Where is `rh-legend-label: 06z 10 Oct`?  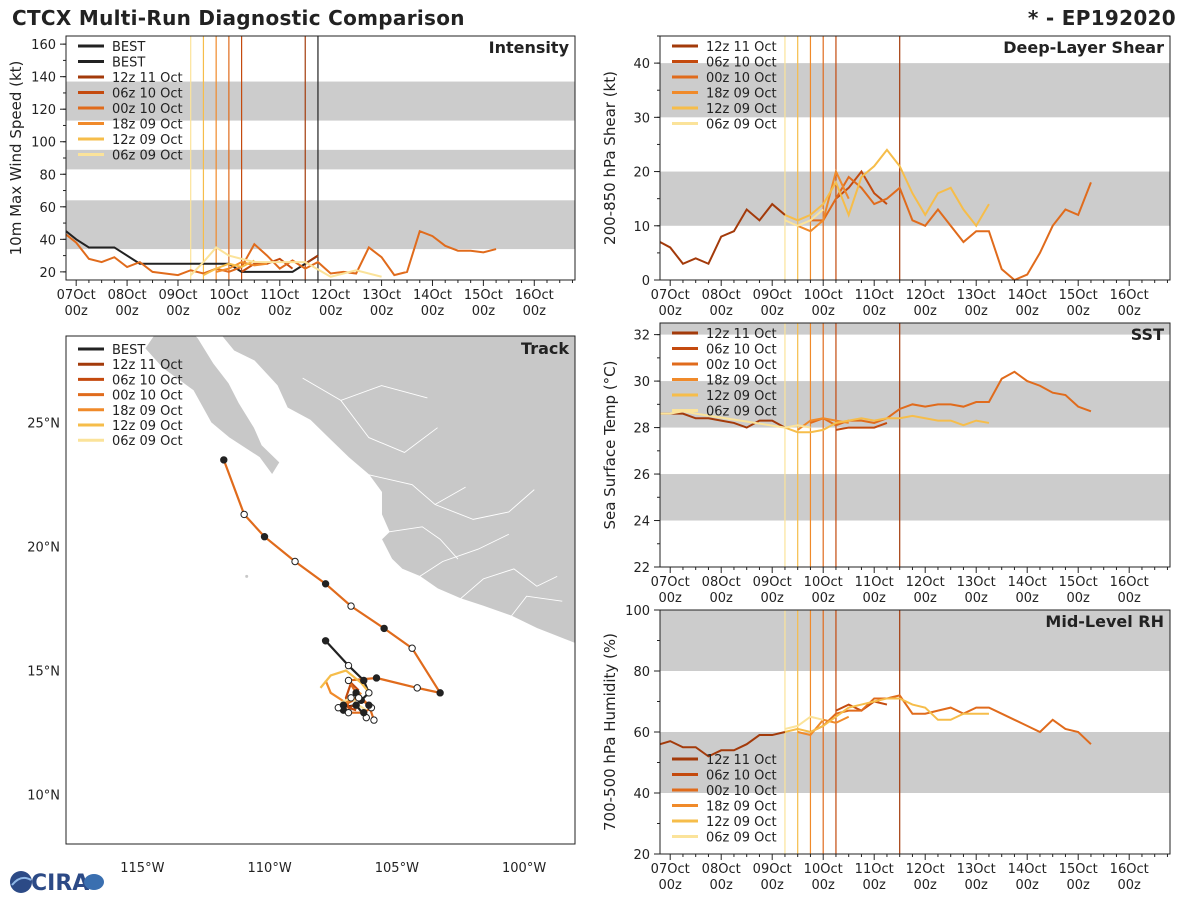
rh-legend-label: 06z 10 Oct is located at coordinates (741, 776).